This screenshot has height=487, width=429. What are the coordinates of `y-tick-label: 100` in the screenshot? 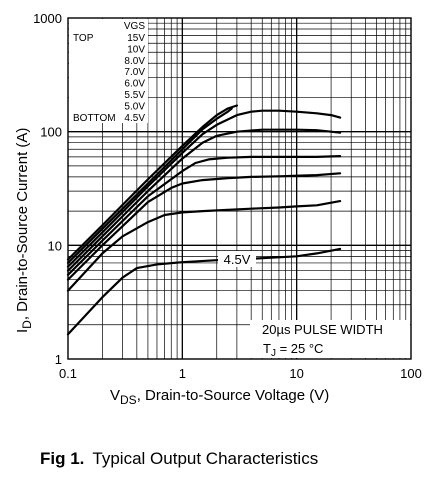 It's located at (51, 132).